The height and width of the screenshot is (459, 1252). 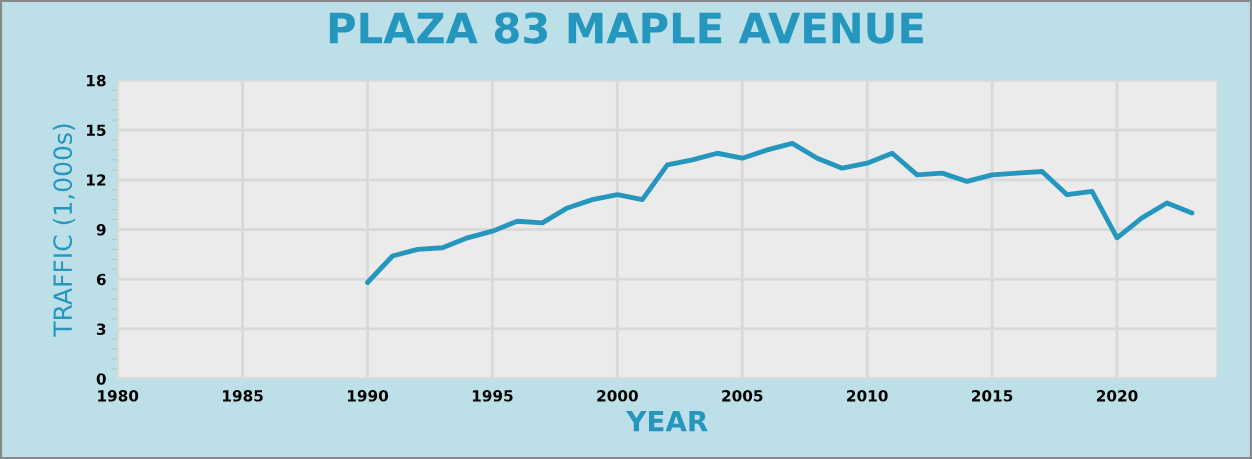 What do you see at coordinates (742, 396) in the screenshot?
I see `x-tick-label: 2005` at bounding box center [742, 396].